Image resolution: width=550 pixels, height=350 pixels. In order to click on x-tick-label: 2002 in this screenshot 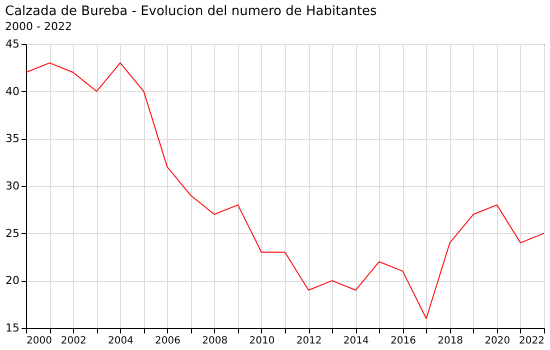, I will do `click(73, 341)`.